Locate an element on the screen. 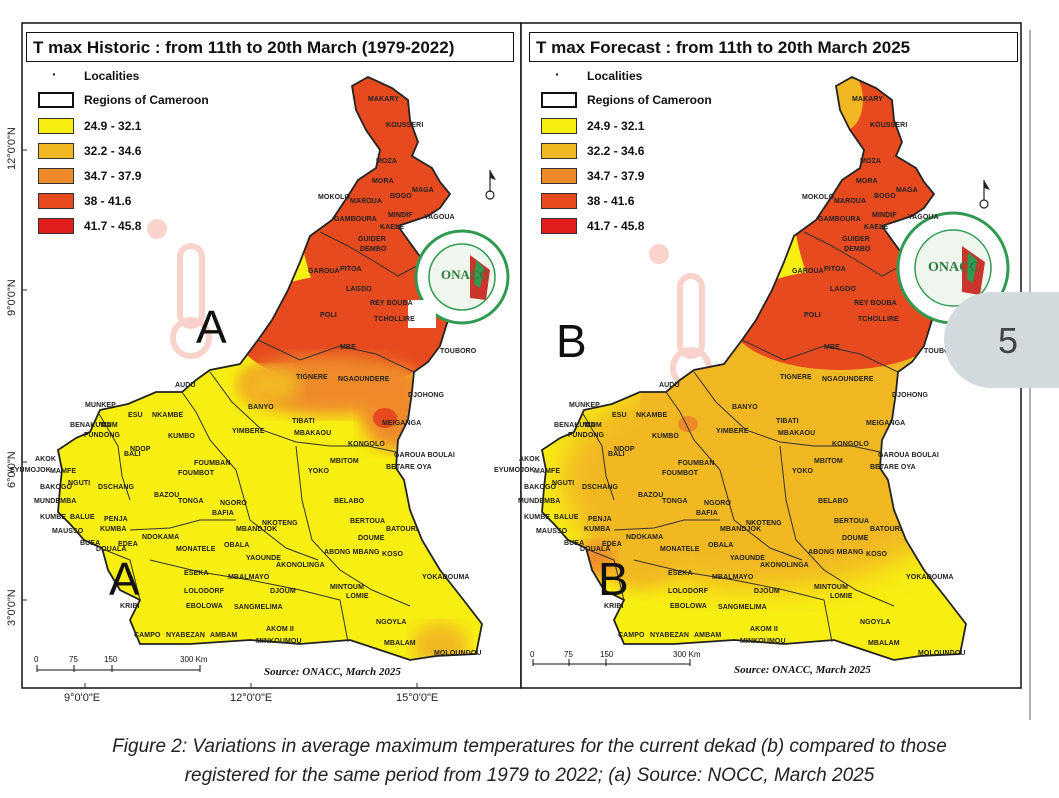 The image size is (1059, 798). locality-label: YOKO is located at coordinates (319, 471).